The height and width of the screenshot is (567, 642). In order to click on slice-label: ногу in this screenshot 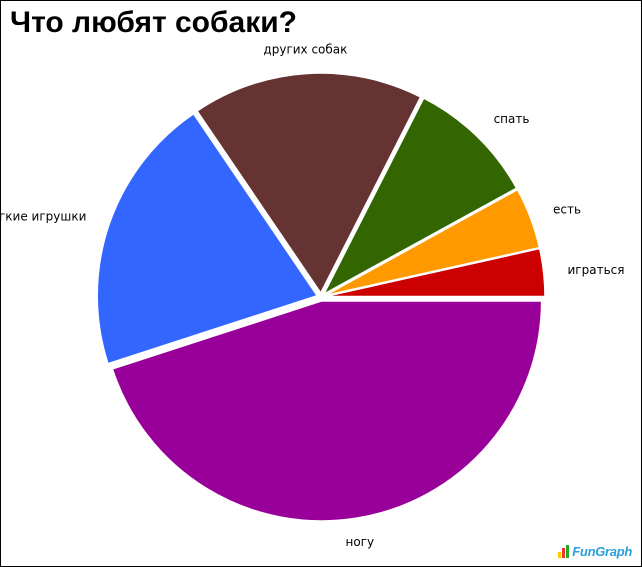, I will do `click(359, 542)`.